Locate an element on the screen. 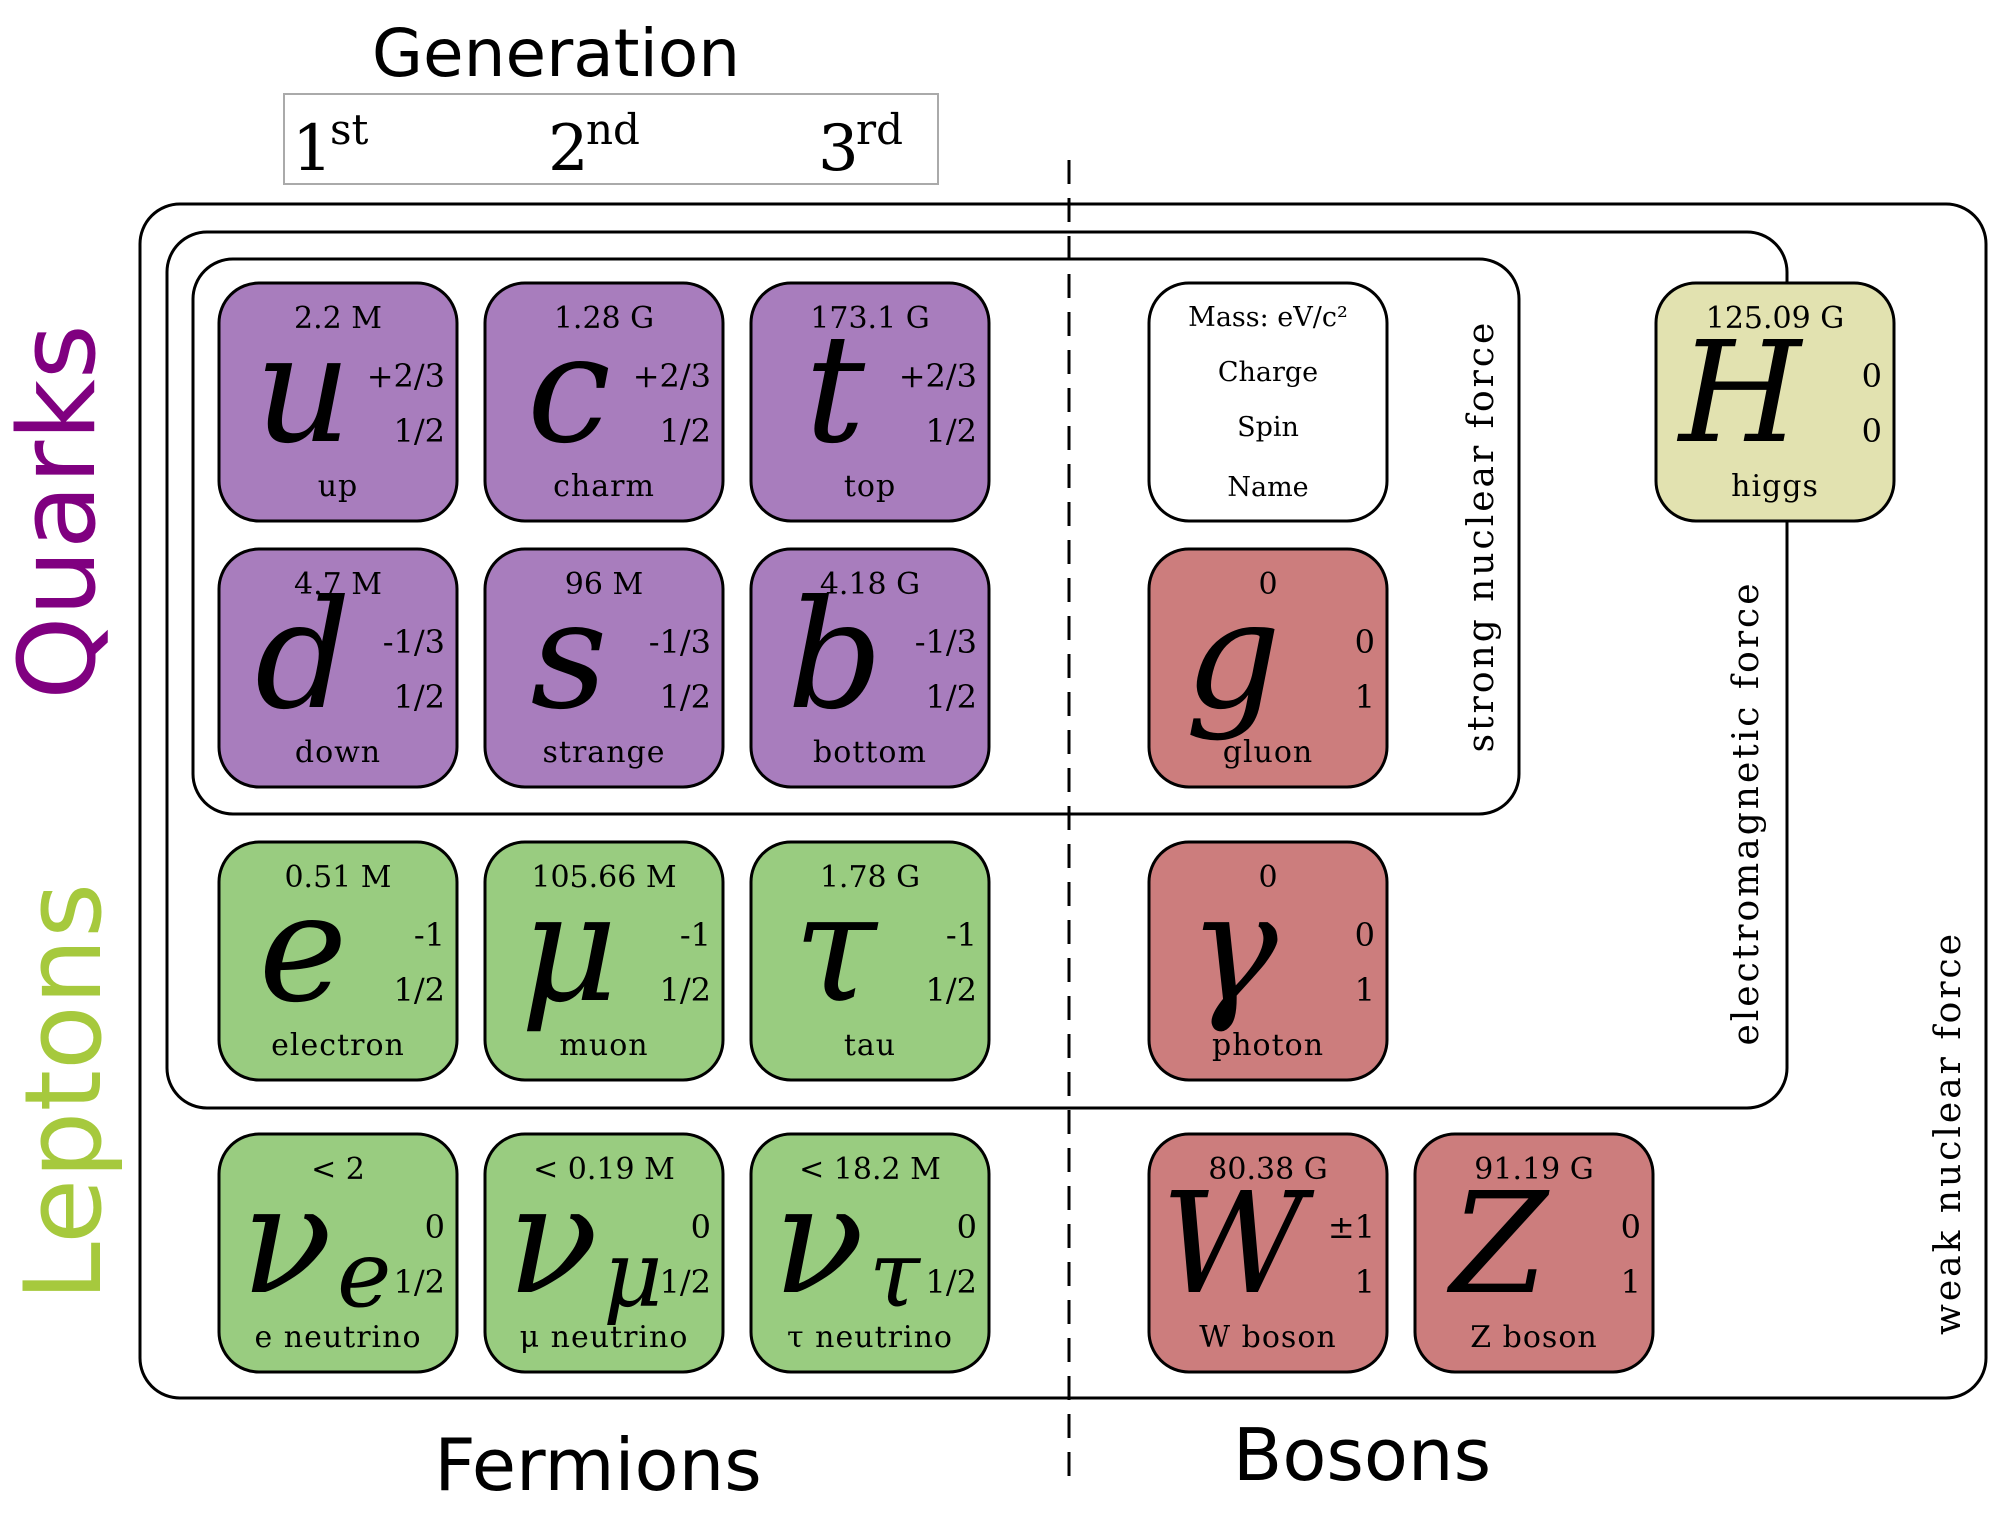 Image resolution: width=2000 pixels, height=1529 pixels. particle-spin: 0 is located at coordinates (1872, 431).